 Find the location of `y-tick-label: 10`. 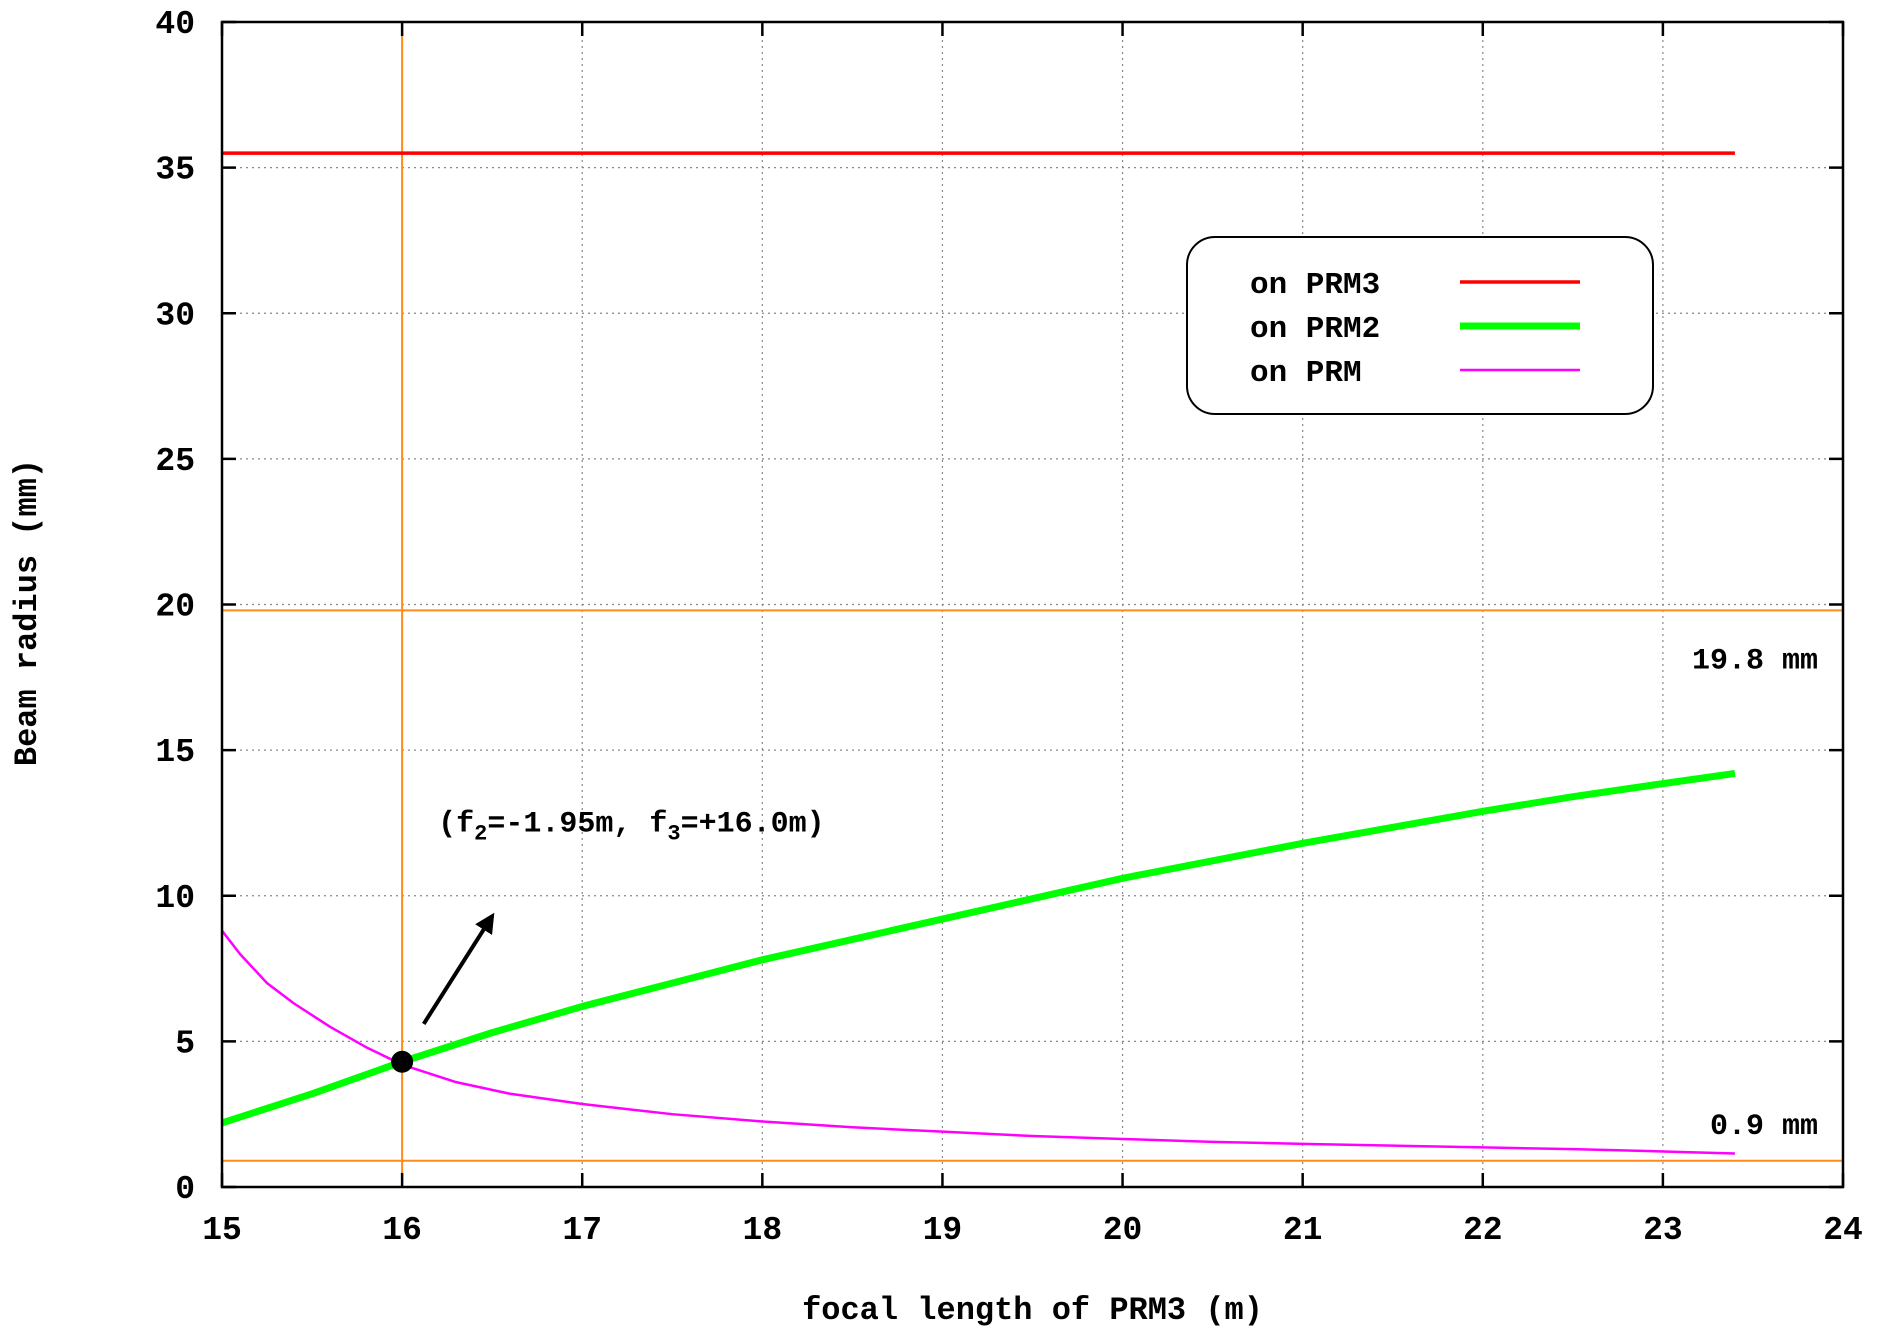

y-tick-label: 10 is located at coordinates (175, 898).